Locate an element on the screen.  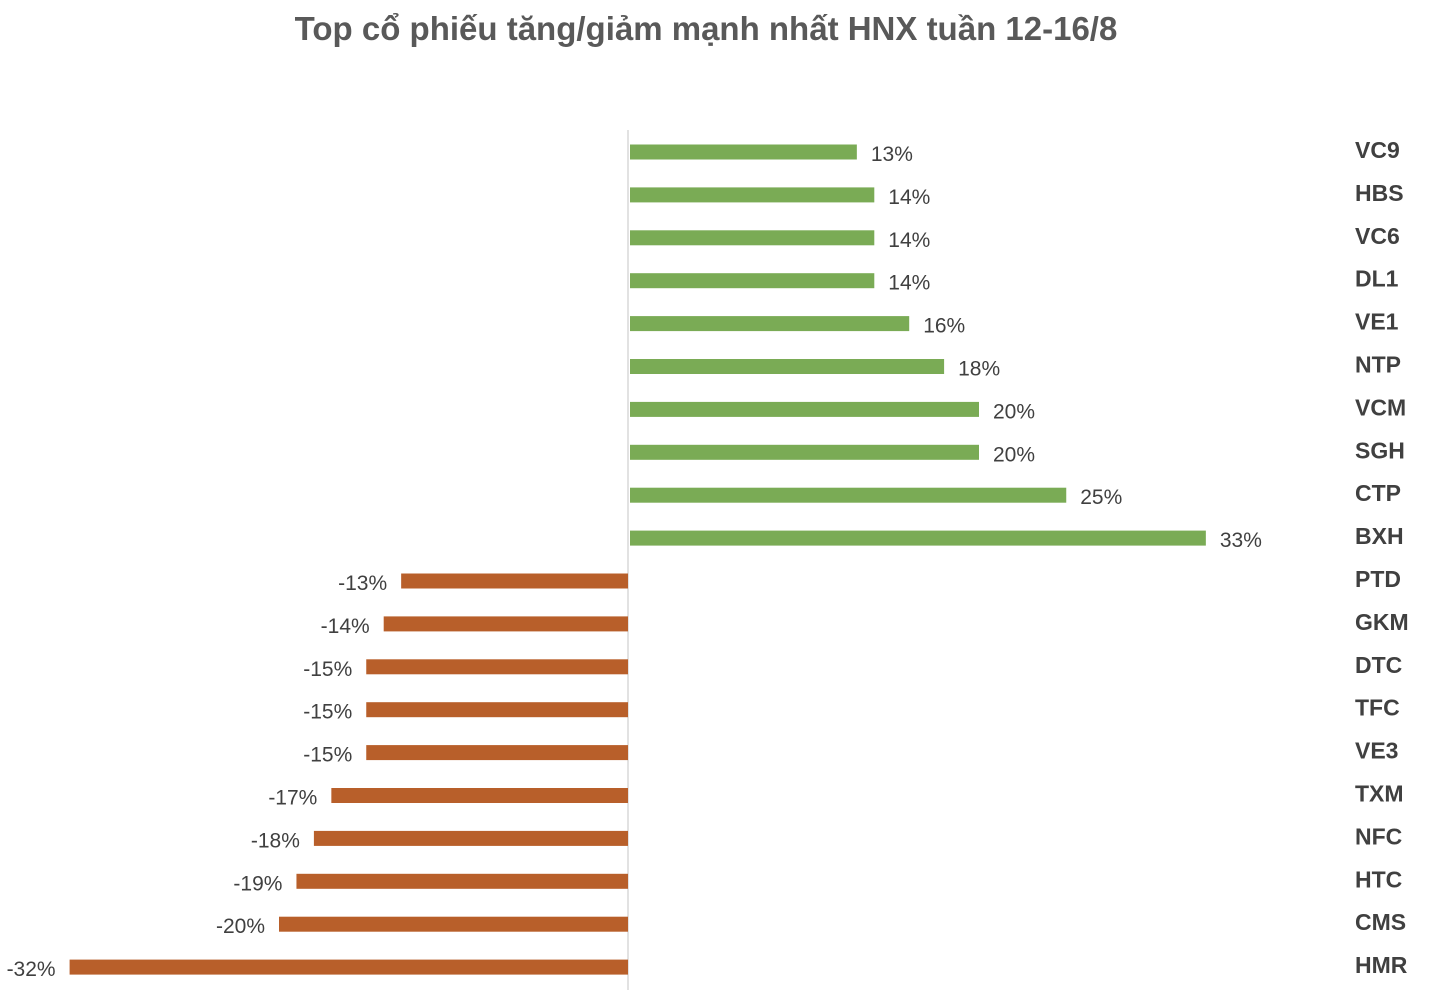
category-label-bxh: BXH is located at coordinates (1379, 536).